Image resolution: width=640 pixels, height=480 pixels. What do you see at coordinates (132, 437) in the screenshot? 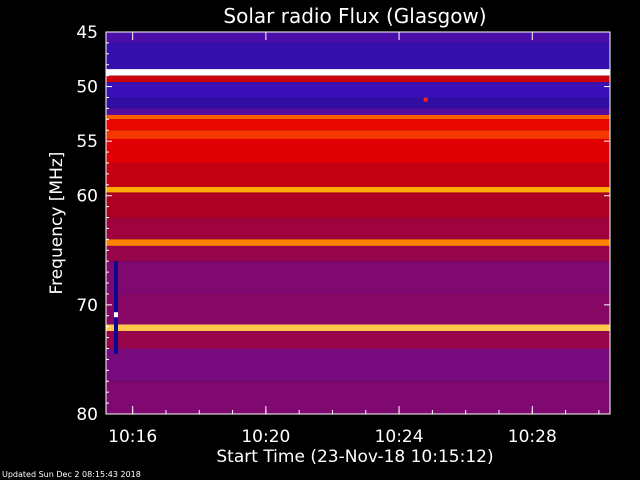
I see `x-tick-label-0: 10:16` at bounding box center [132, 437].